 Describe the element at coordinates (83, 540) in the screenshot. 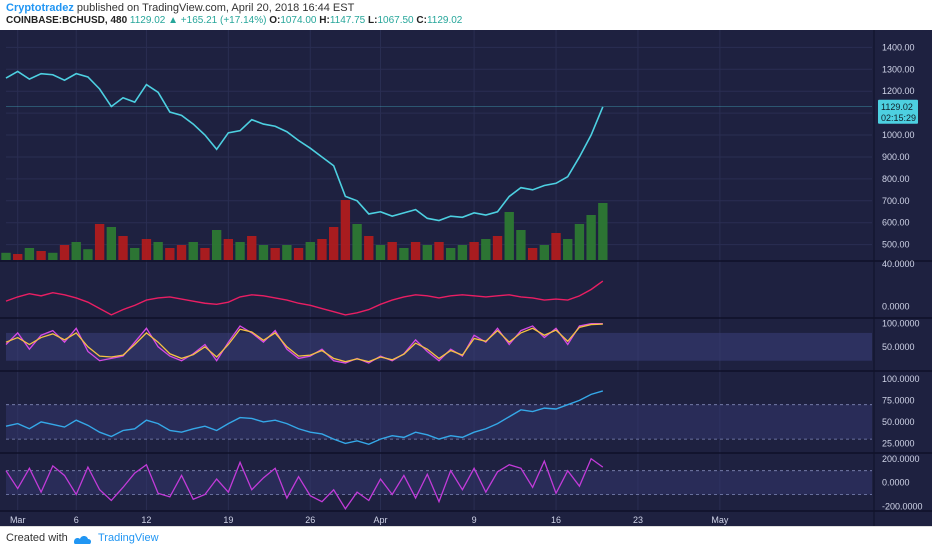

I see `tradingview-logo-icon` at that location.